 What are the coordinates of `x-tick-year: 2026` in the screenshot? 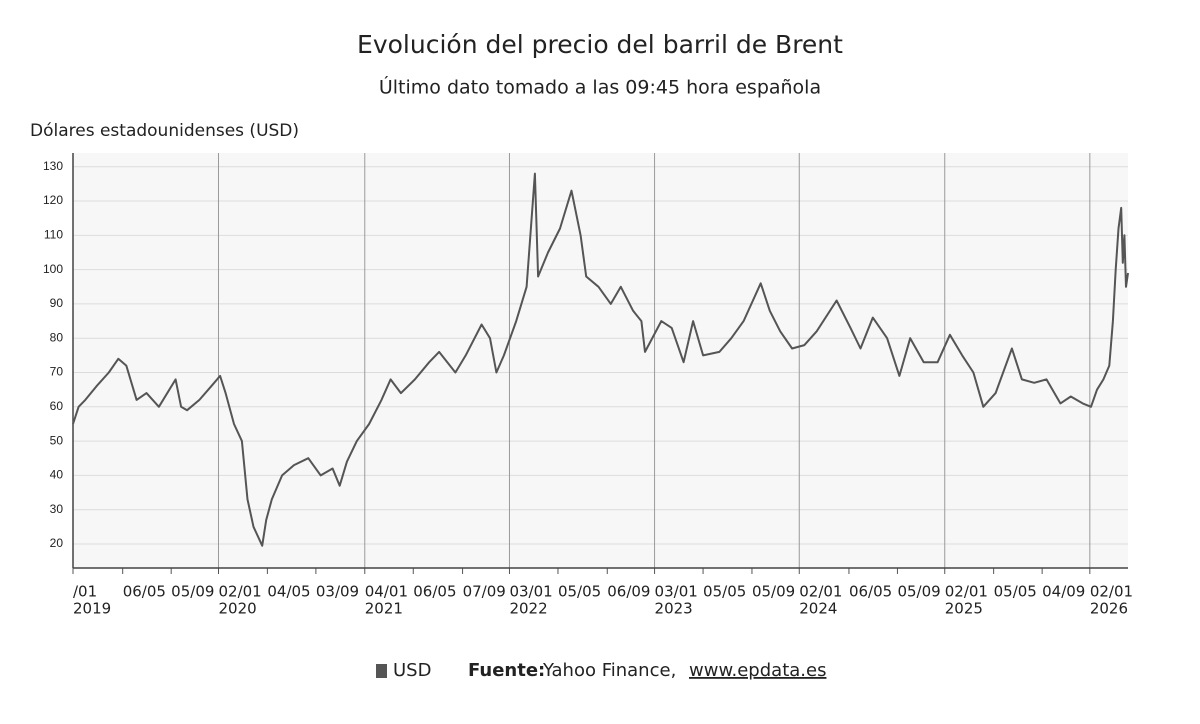 It's located at (1109, 609).